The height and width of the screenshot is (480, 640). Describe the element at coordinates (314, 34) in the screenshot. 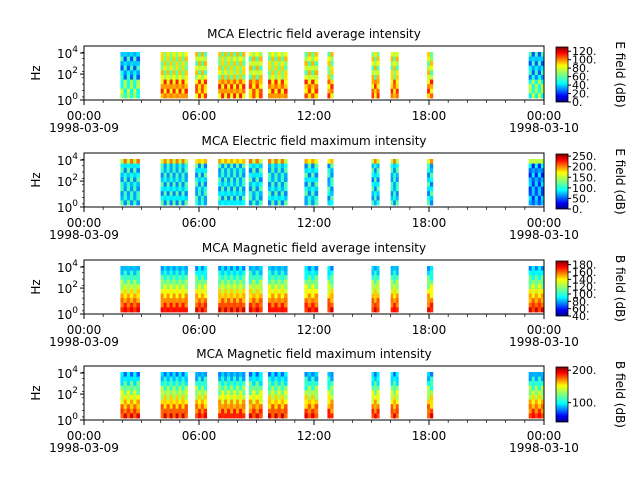

I see `panel-title: MCA Electric field average intensity` at that location.